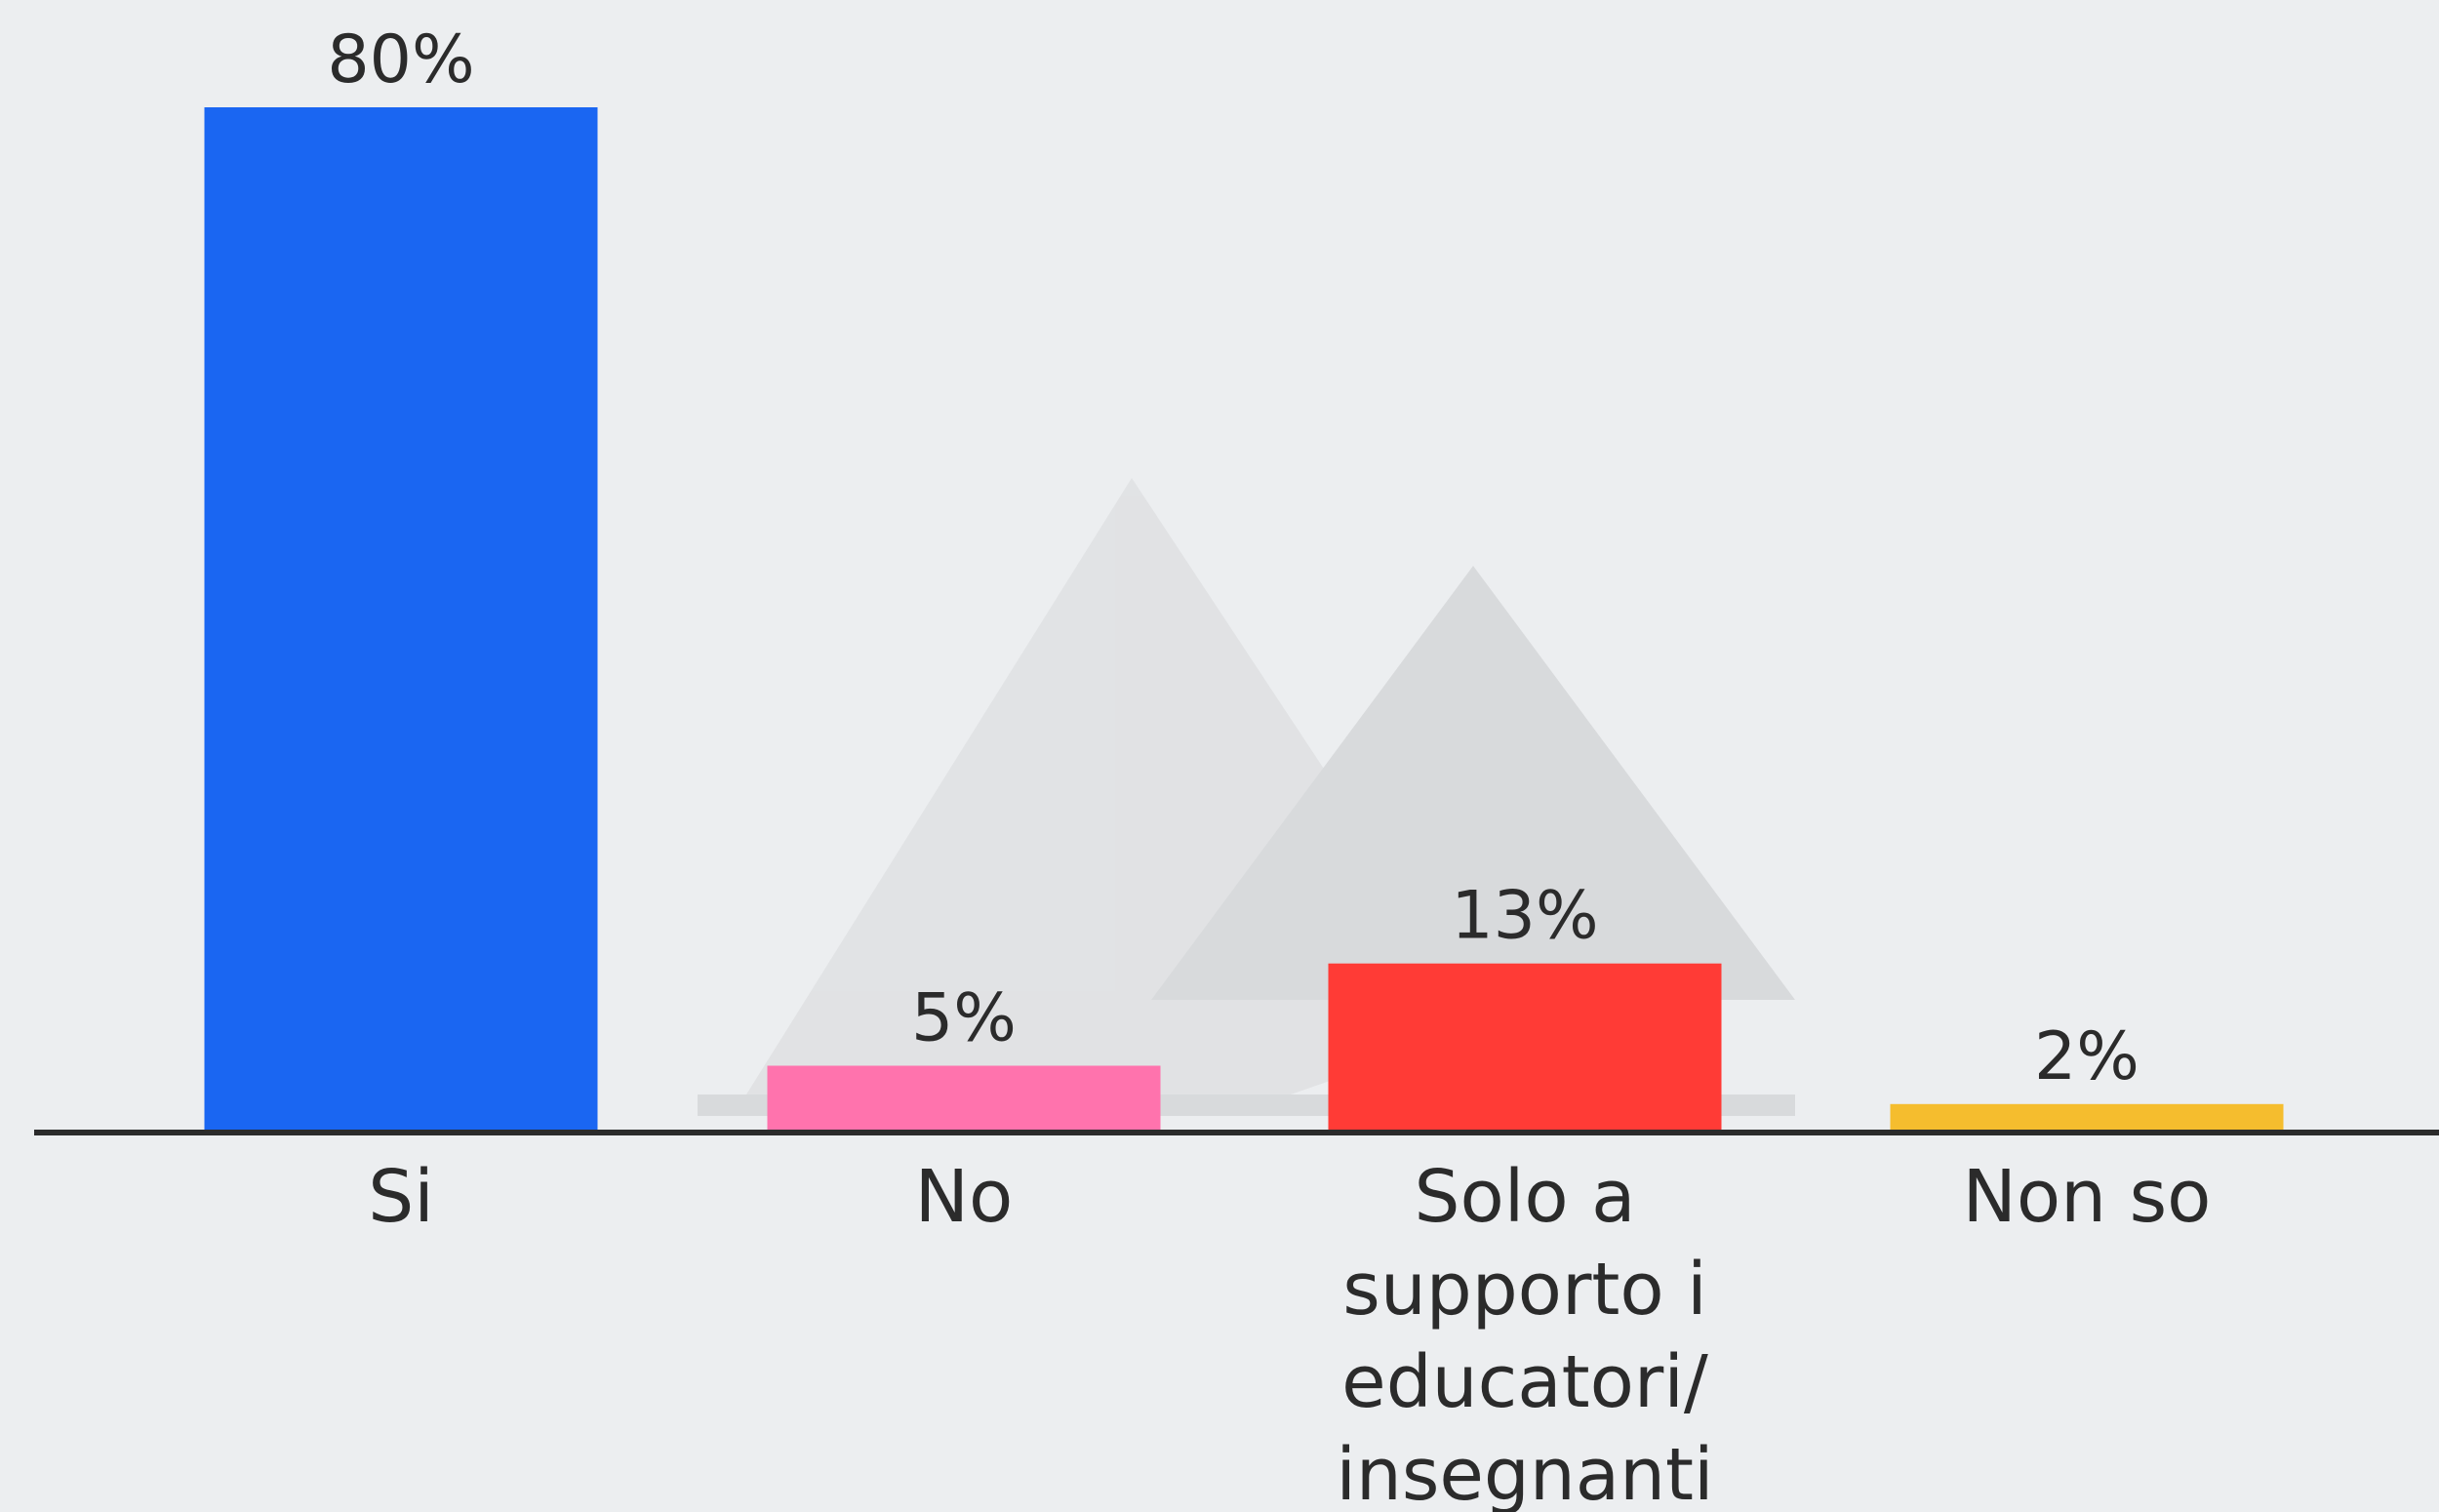 Image resolution: width=2439 pixels, height=1512 pixels. Describe the element at coordinates (964, 1018) in the screenshot. I see `value-label-2: 5%` at that location.